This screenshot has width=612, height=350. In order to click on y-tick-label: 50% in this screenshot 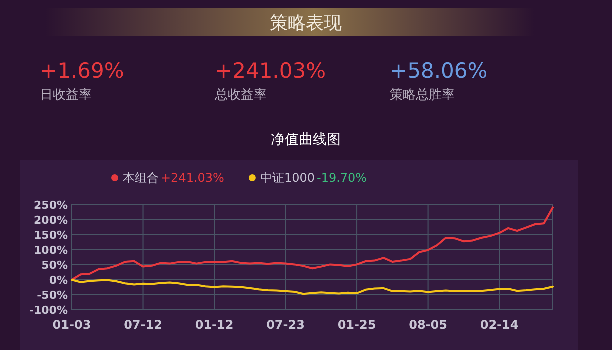, I will do `click(55, 265)`.